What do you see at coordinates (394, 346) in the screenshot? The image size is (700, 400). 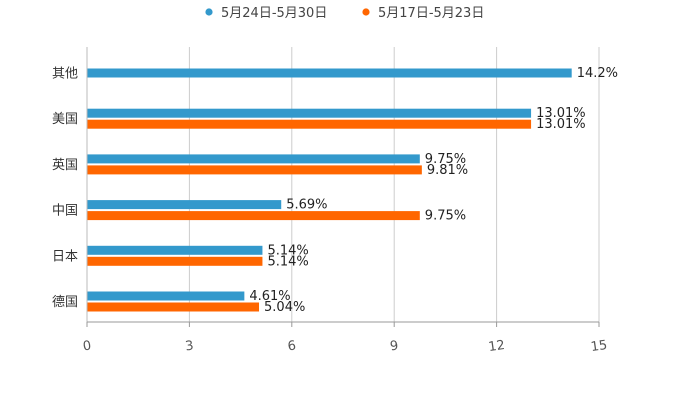 I see `x-tick-label-3: 9` at bounding box center [394, 346].